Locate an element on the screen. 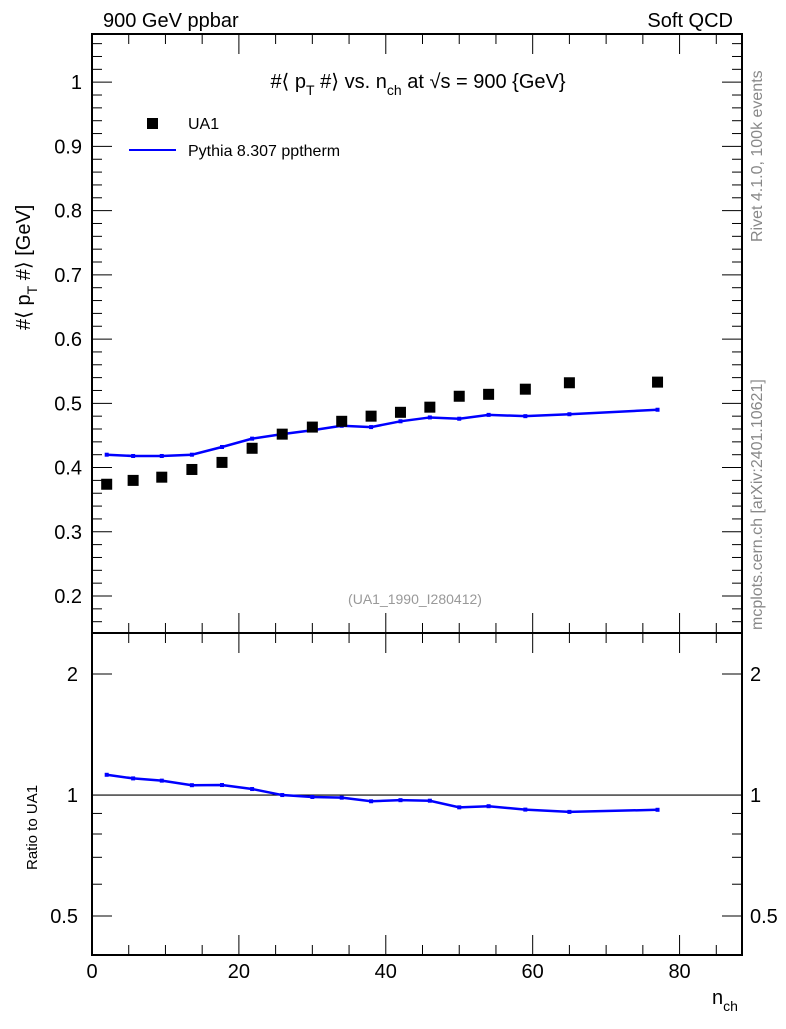  y-tick-label: 0.8 is located at coordinates (68, 212).